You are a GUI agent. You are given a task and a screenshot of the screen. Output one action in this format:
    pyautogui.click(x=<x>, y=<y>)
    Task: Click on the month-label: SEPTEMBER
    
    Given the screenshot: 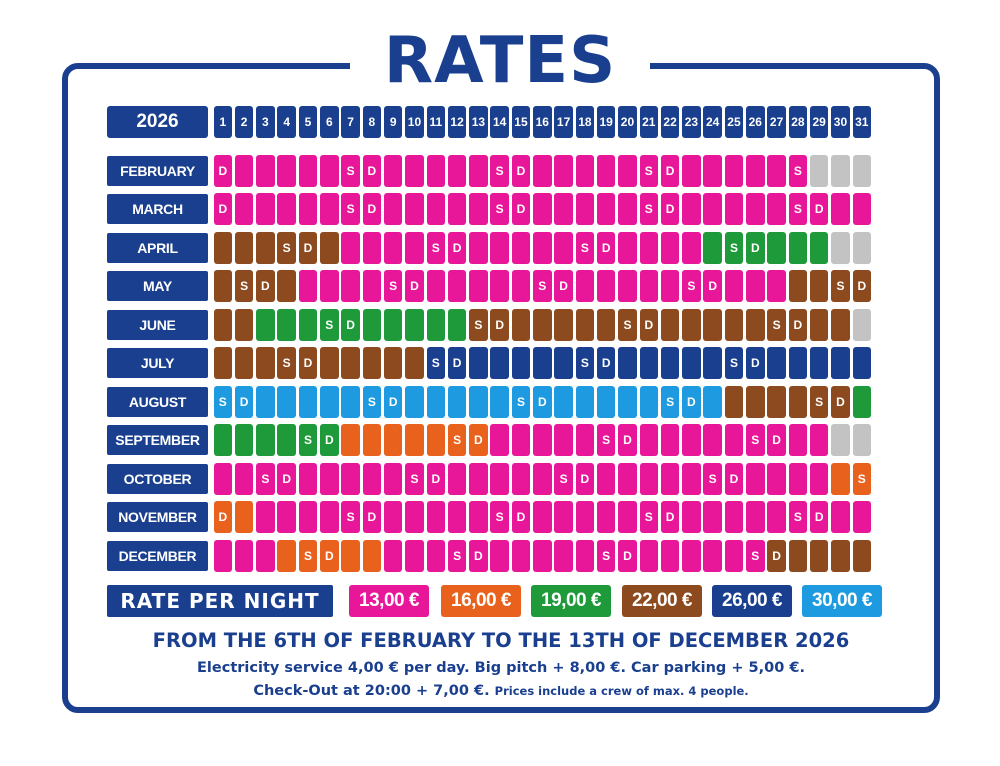 What is the action you would take?
    pyautogui.click(x=157, y=440)
    